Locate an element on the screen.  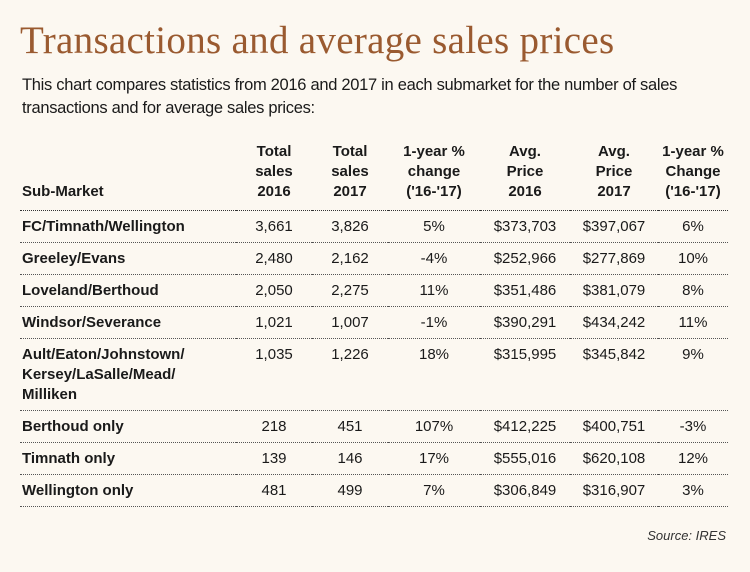
column-header: Total sales 2017 is located at coordinates (350, 176).